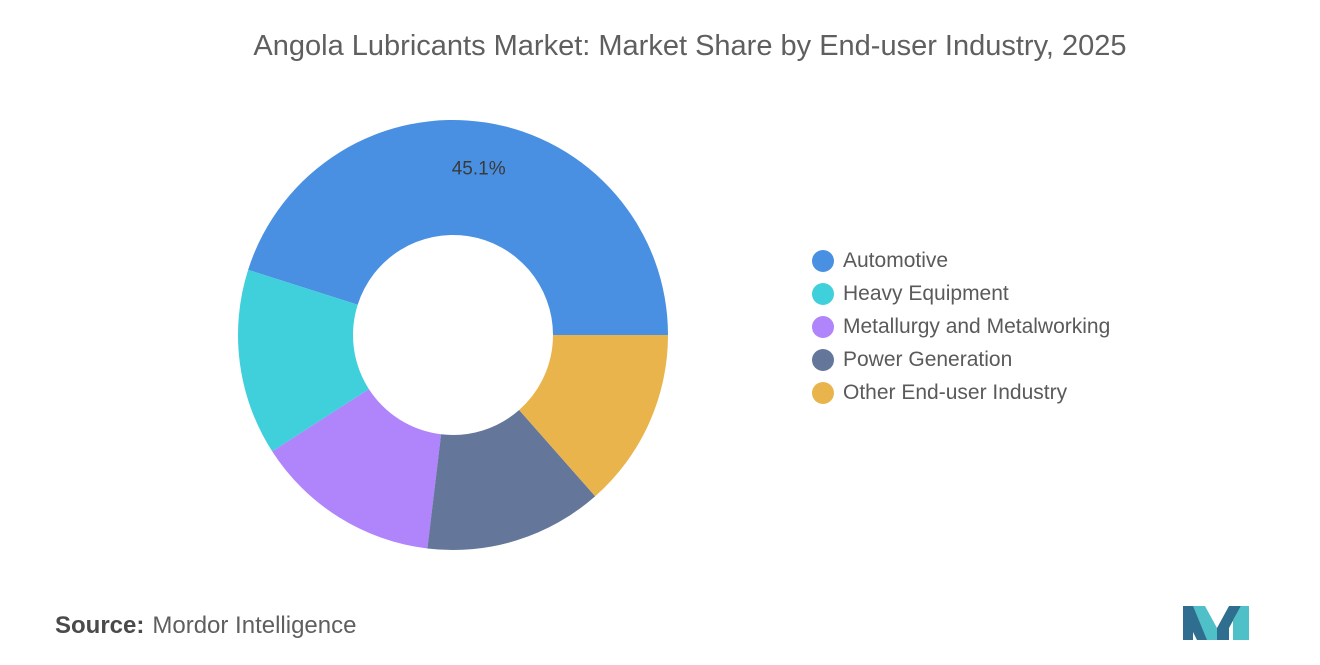  I want to click on slice-other-end-user-industry, so click(593, 416).